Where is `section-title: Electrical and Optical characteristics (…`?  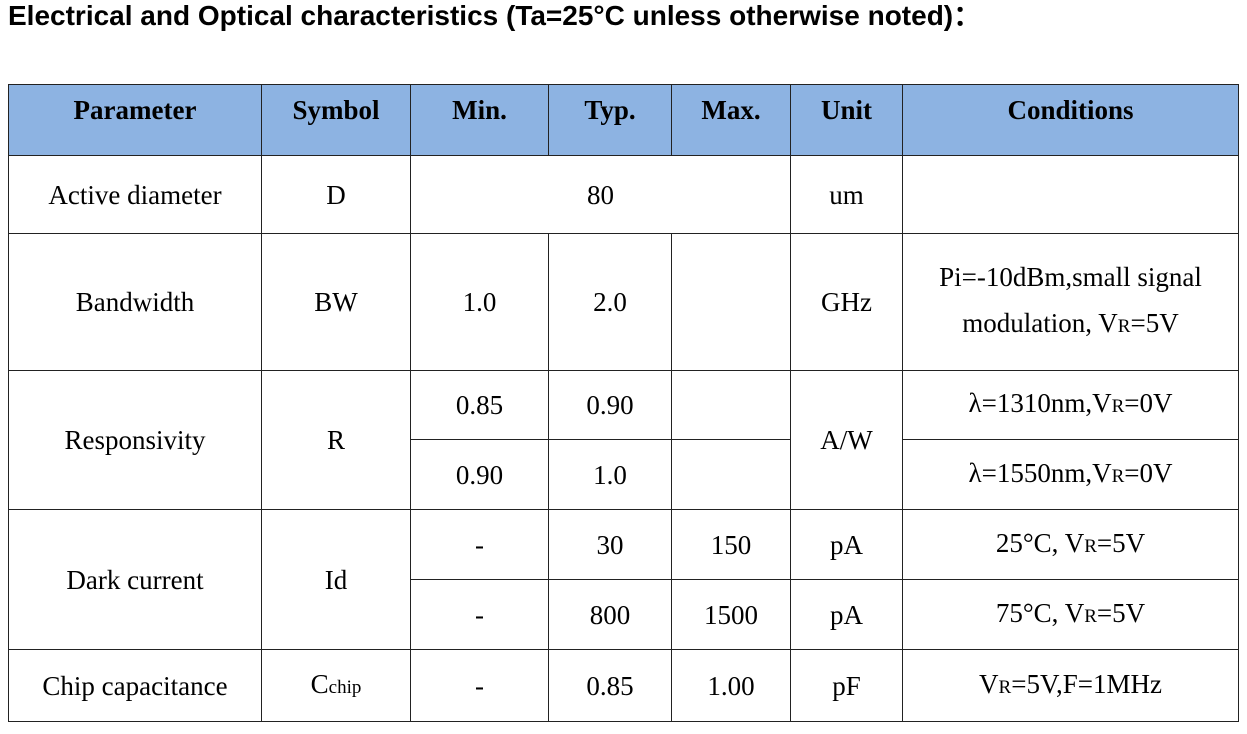
section-title: Electrical and Optical characteristics (… is located at coordinates (495, 15).